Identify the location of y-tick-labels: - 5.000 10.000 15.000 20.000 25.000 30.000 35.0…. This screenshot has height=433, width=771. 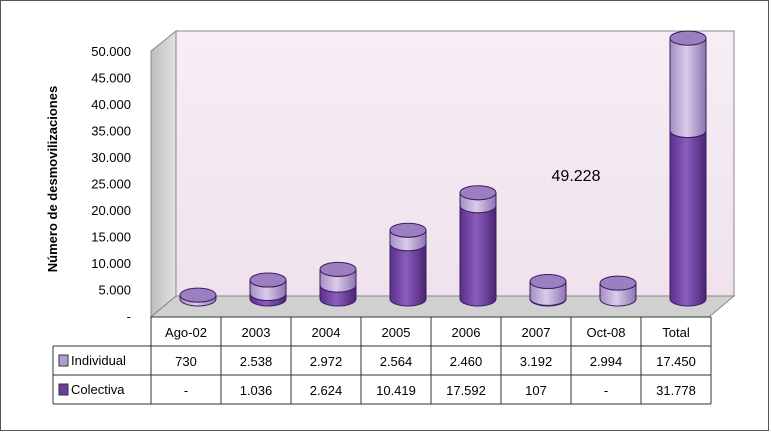
(111, 184).